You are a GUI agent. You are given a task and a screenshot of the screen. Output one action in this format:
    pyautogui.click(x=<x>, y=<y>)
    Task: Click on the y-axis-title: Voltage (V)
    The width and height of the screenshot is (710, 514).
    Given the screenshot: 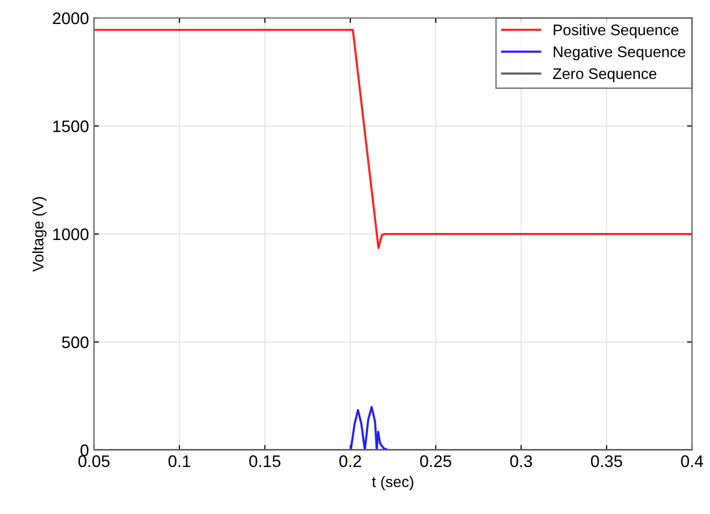 What is the action you would take?
    pyautogui.click(x=39, y=234)
    